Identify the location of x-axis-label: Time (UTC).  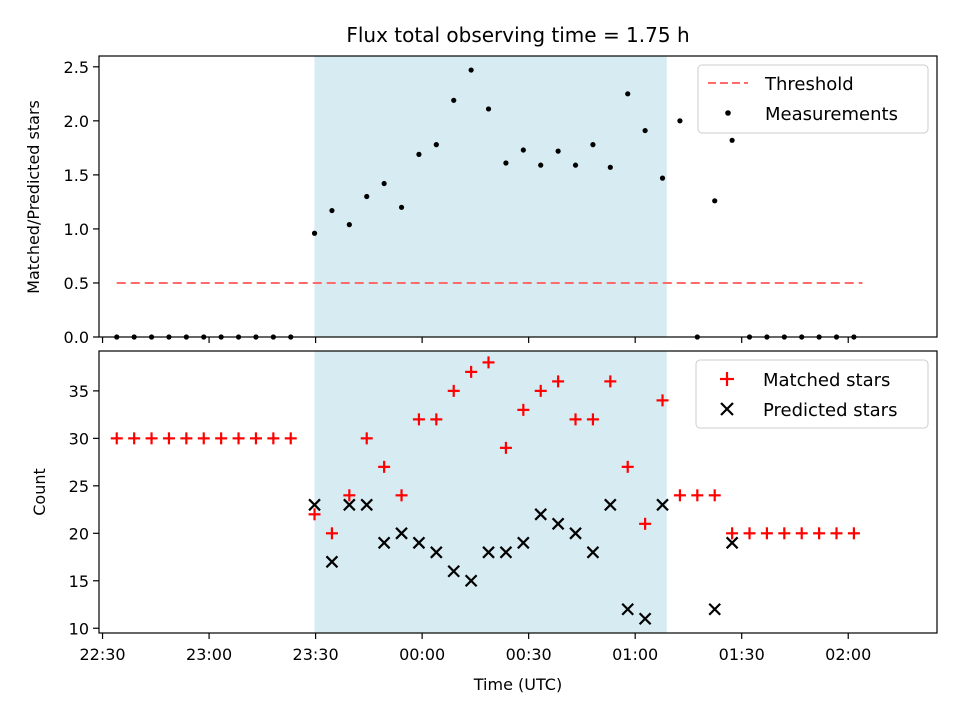
(517, 684).